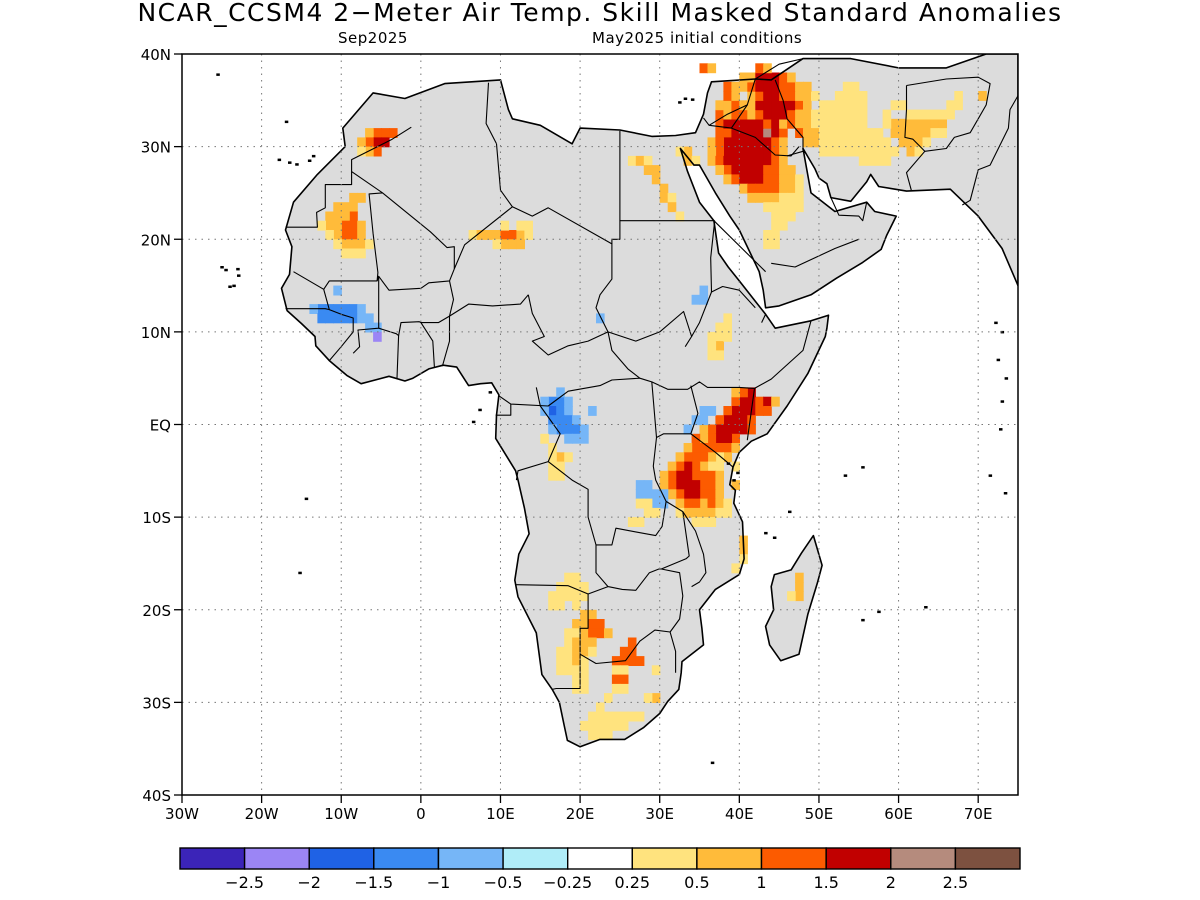 This screenshot has width=1200, height=900. I want to click on colorbar-label: 2, so click(891, 882).